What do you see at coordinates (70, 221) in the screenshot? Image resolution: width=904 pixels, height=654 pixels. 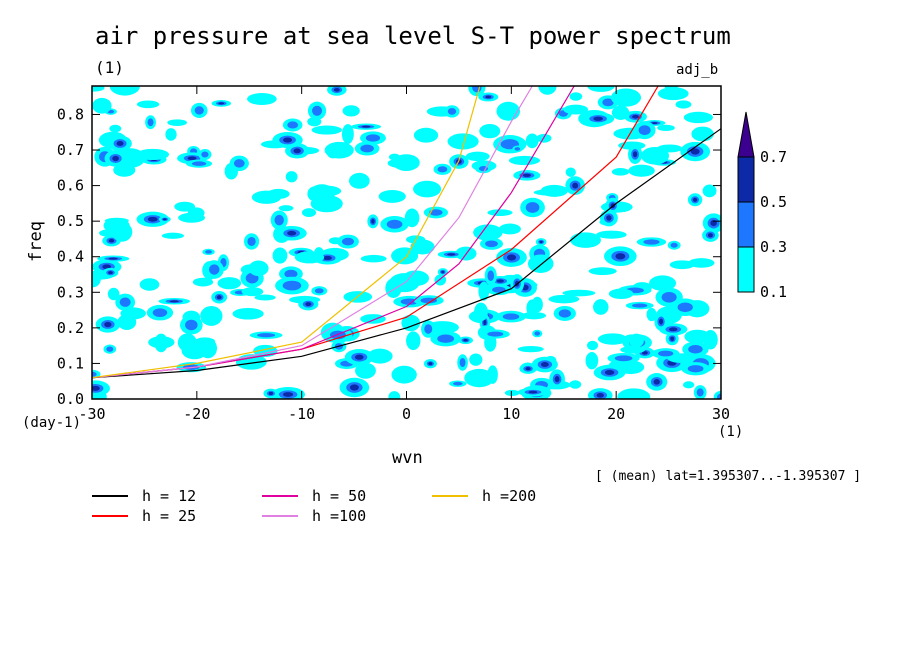 I see `y-tick-label: 0.5` at bounding box center [70, 221].